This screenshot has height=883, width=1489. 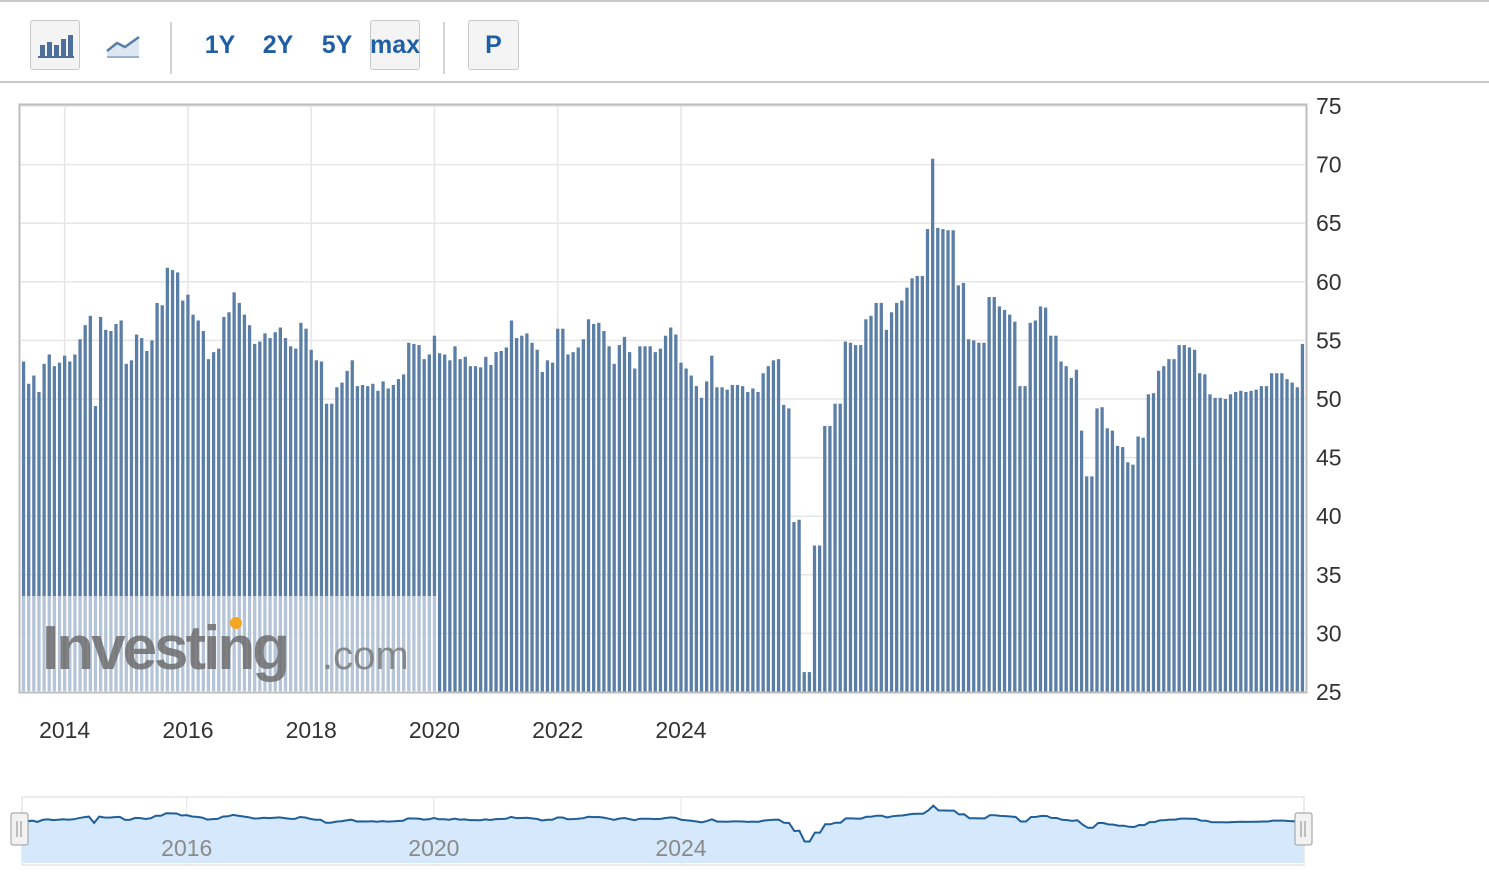 What do you see at coordinates (1329, 223) in the screenshot?
I see `y-tick-label: 65` at bounding box center [1329, 223].